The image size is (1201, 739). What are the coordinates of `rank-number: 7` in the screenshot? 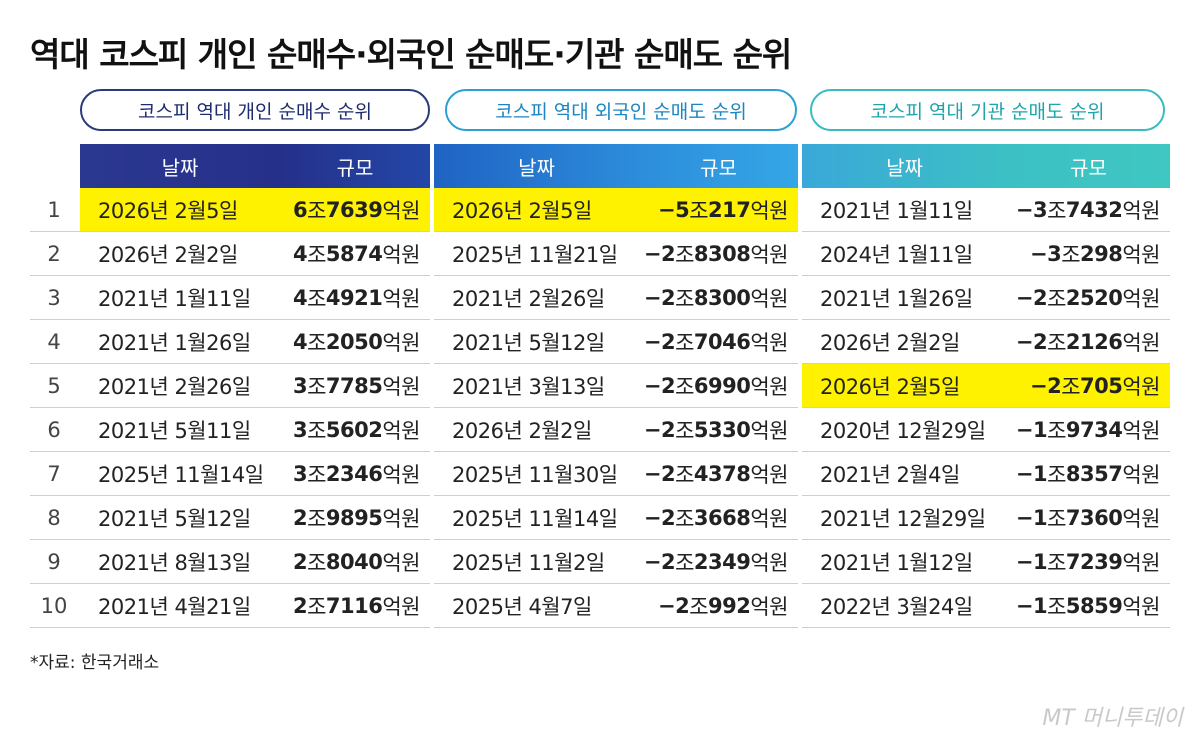 It's located at (54, 474).